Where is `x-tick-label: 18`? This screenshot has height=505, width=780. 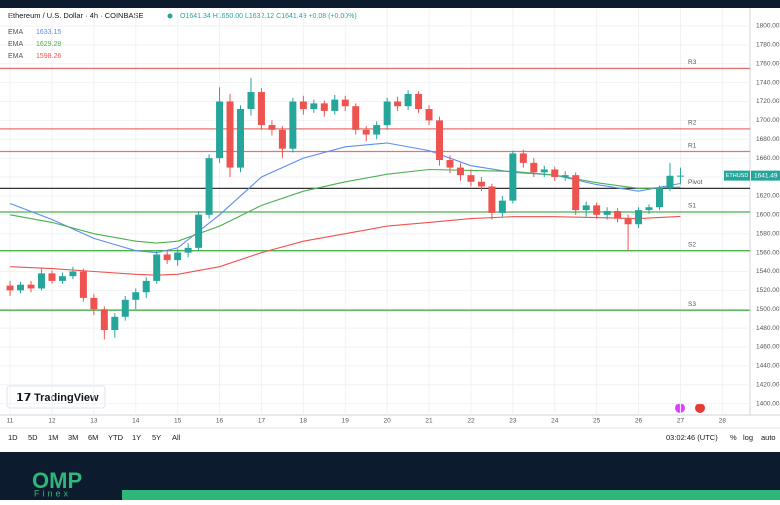
x-tick-label: 18 is located at coordinates (304, 421).